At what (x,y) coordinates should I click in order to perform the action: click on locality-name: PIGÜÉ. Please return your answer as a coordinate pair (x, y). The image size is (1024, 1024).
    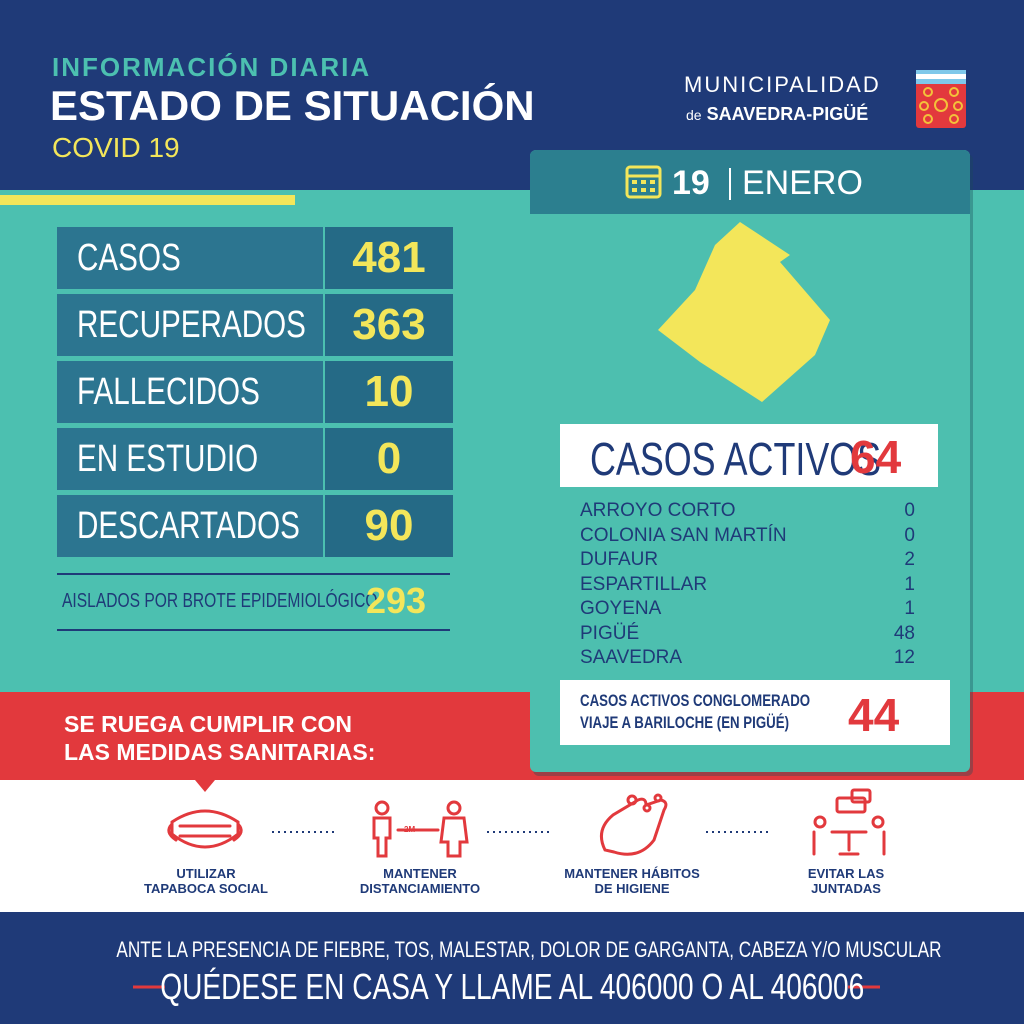
    Looking at the image, I should click on (610, 633).